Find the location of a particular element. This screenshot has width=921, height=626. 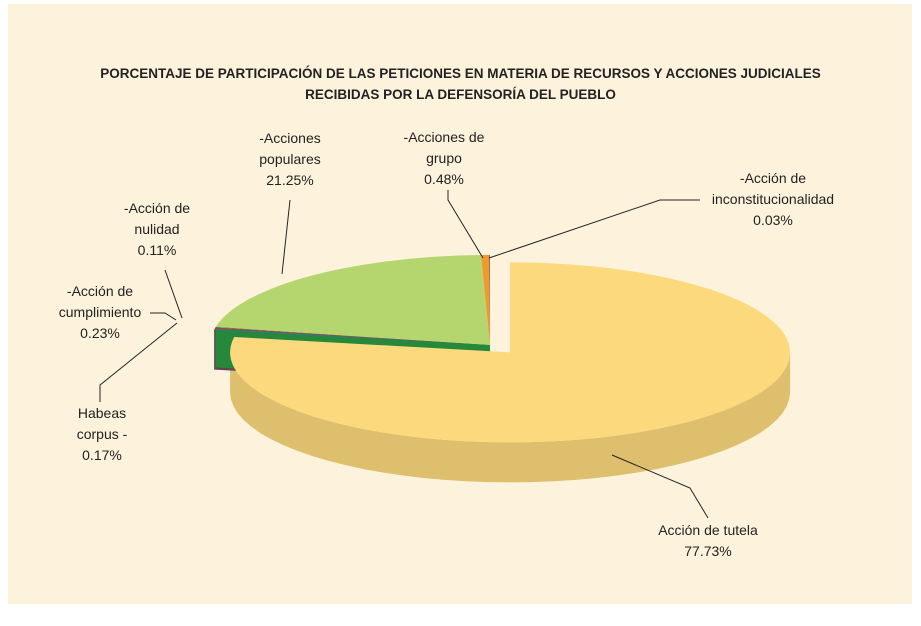

value-label: 21.25% is located at coordinates (290, 180).